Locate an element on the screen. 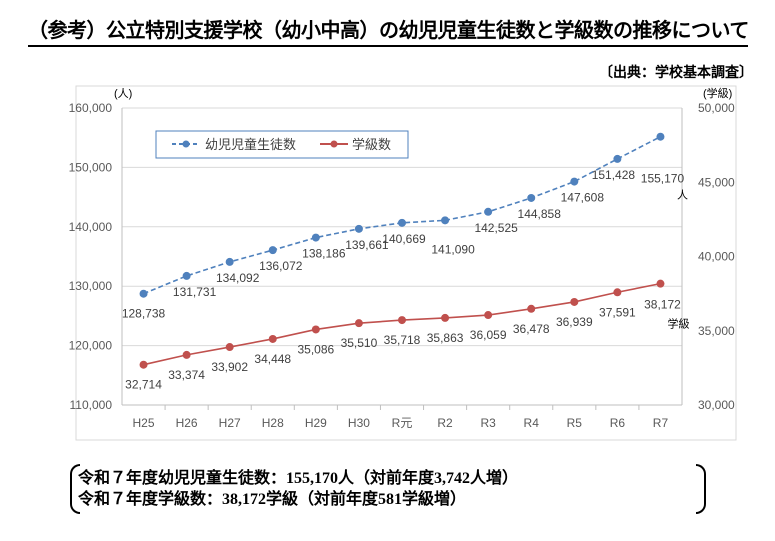 The height and width of the screenshot is (541, 775). classes-data-label: 35,718 is located at coordinates (402, 340).